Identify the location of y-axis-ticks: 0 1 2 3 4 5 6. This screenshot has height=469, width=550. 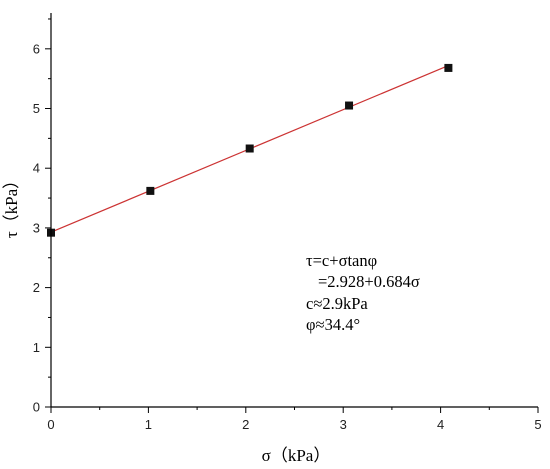
(42, 216).